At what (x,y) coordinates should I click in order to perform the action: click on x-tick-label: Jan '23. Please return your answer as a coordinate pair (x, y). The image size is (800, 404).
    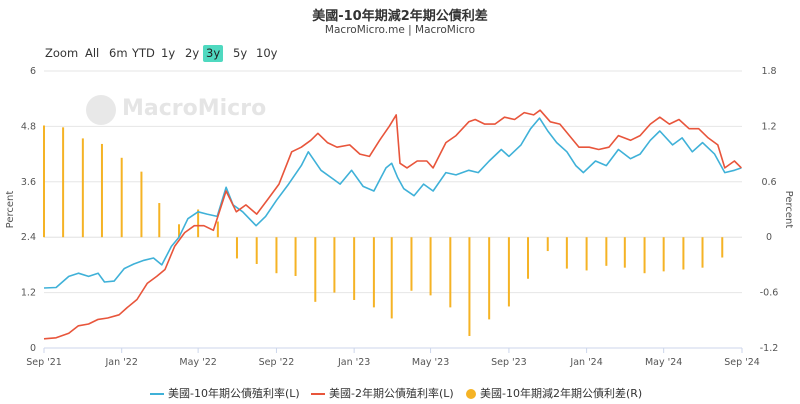
    Looking at the image, I should click on (353, 362).